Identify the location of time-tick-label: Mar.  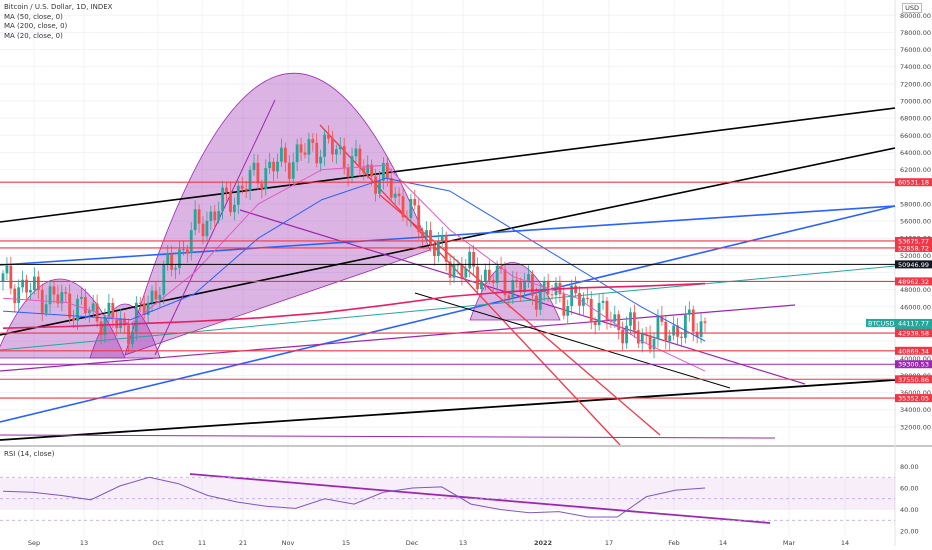
(789, 543).